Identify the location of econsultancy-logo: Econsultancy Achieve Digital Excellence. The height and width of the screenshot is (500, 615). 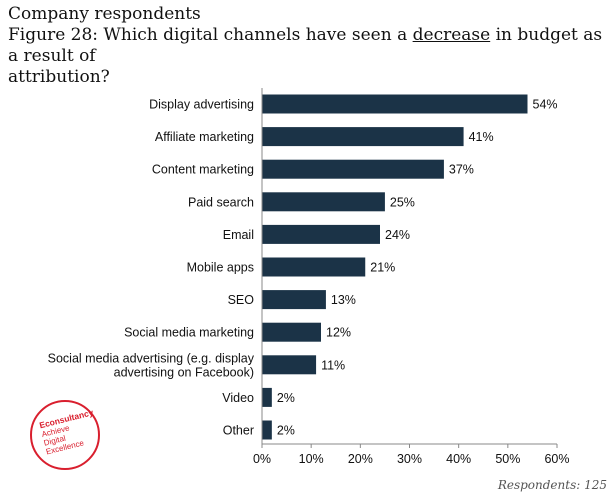
(65, 435).